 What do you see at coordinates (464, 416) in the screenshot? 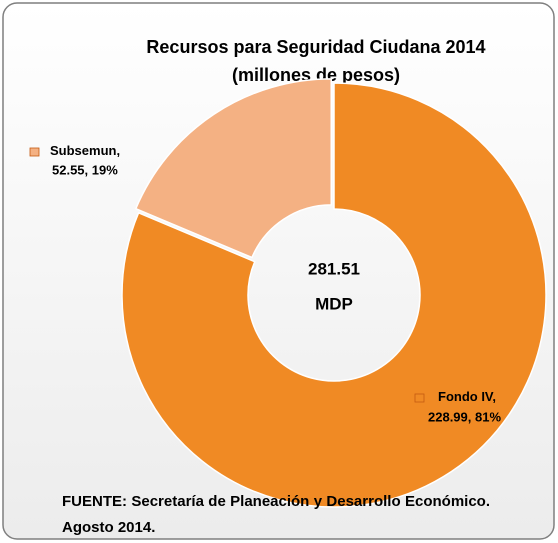
I see `data-label-value: 228.99, 81%` at bounding box center [464, 416].